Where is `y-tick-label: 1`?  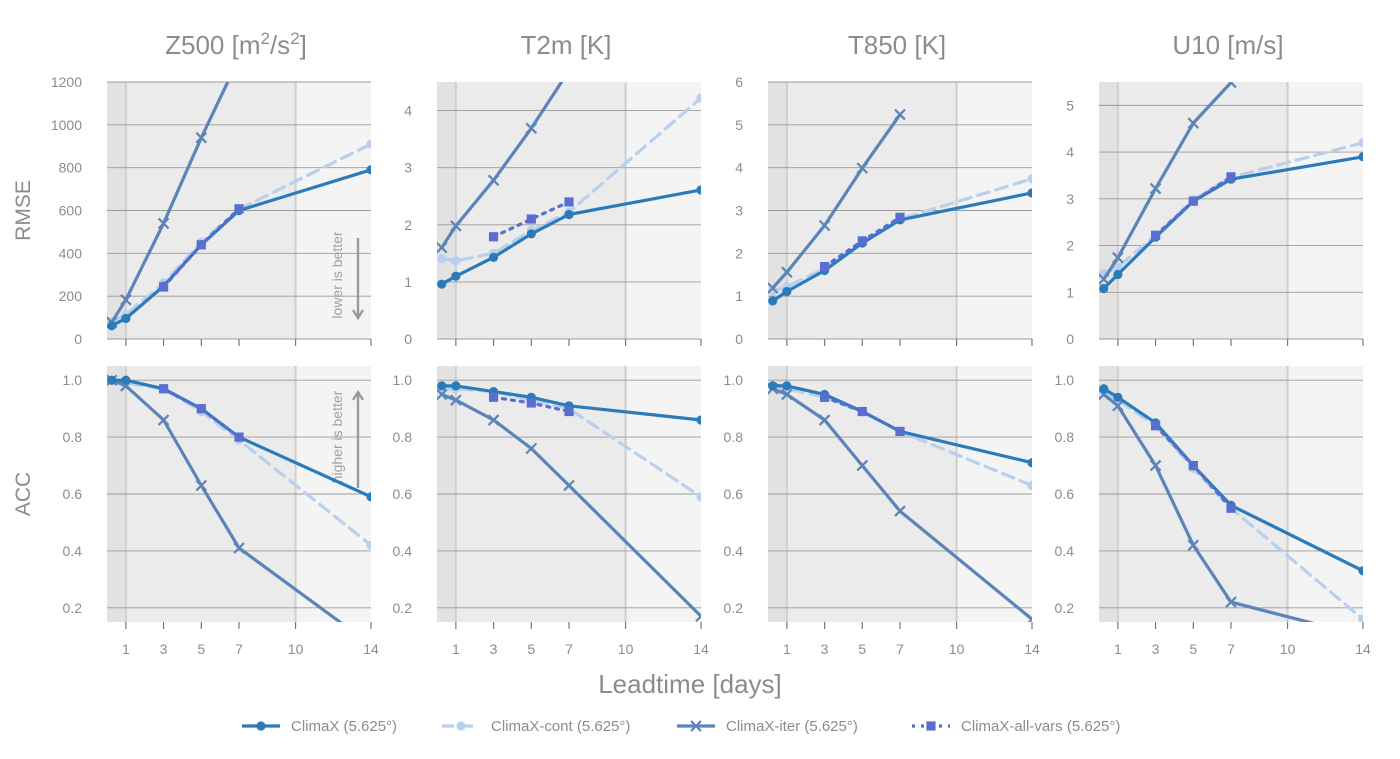 y-tick-label: 1 is located at coordinates (1070, 292).